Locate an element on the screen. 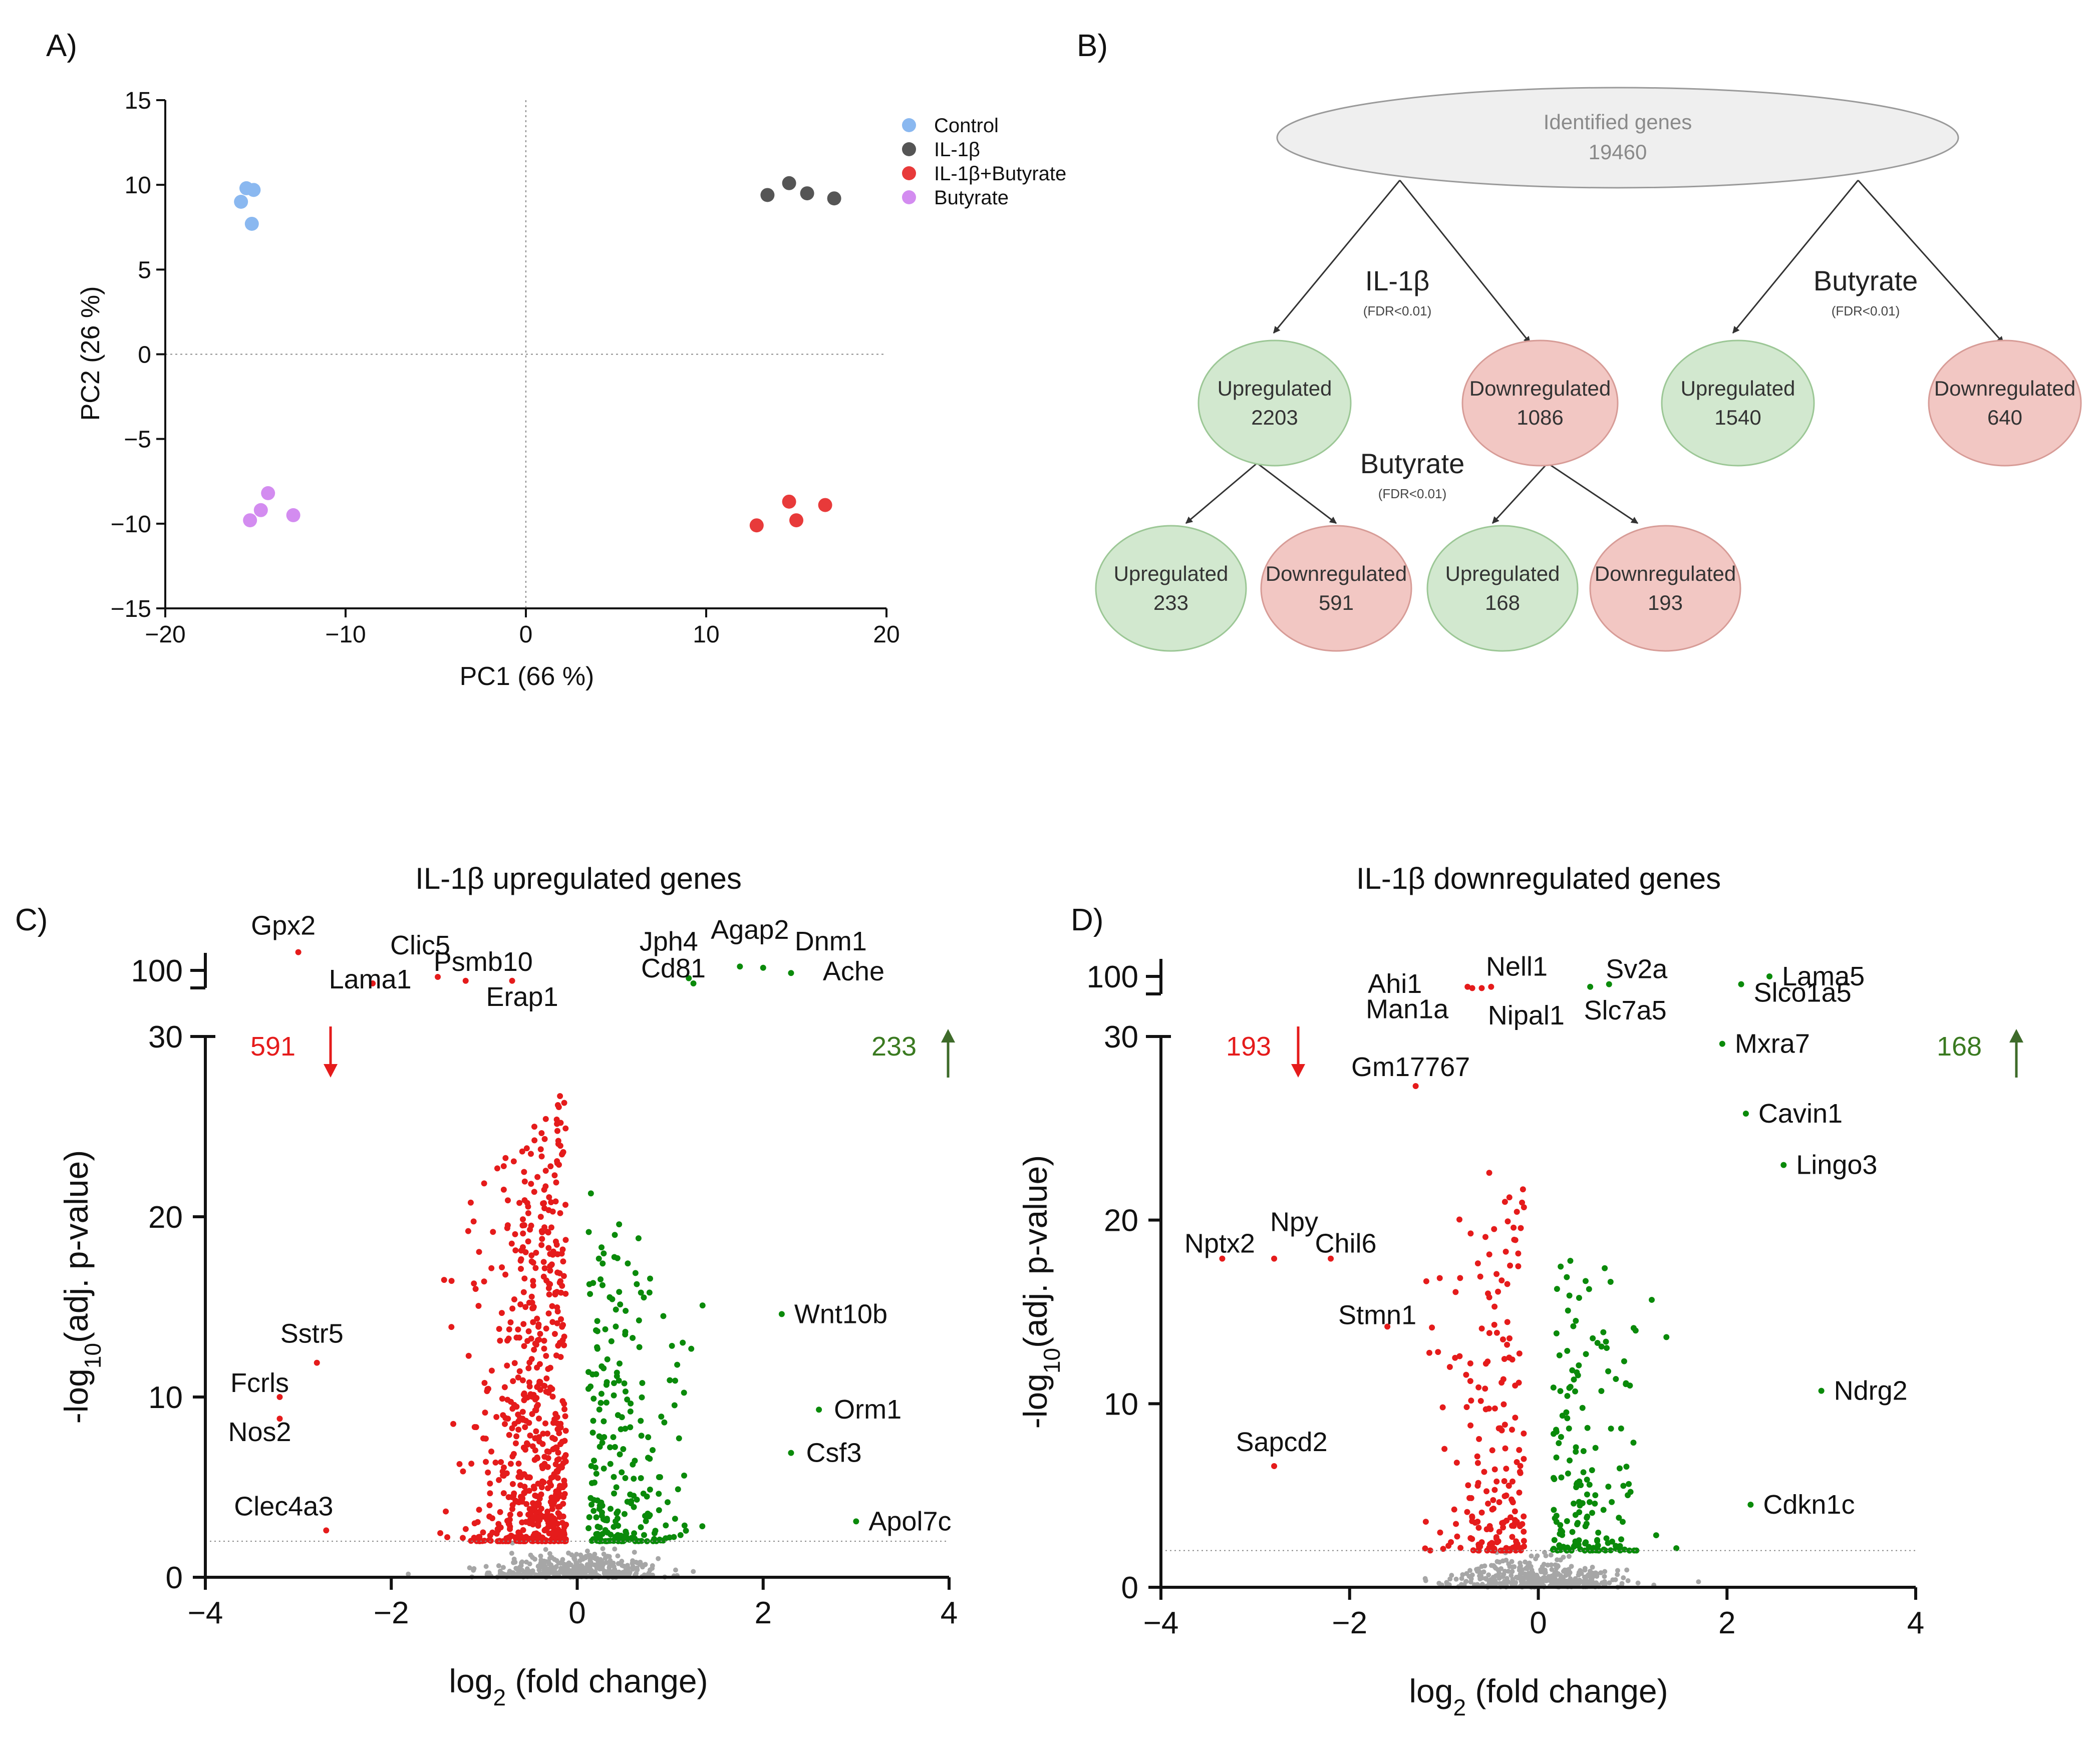 The height and width of the screenshot is (1737, 2100). node-il1b-up-count: 2203 is located at coordinates (1274, 417).